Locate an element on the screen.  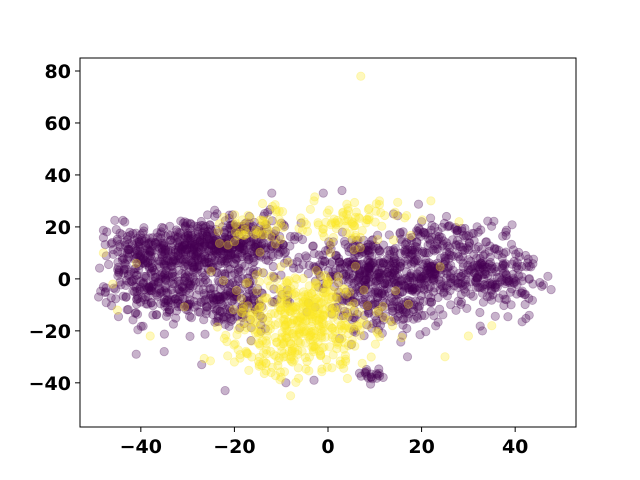
y-tick-label: −40 is located at coordinates (50, 384).